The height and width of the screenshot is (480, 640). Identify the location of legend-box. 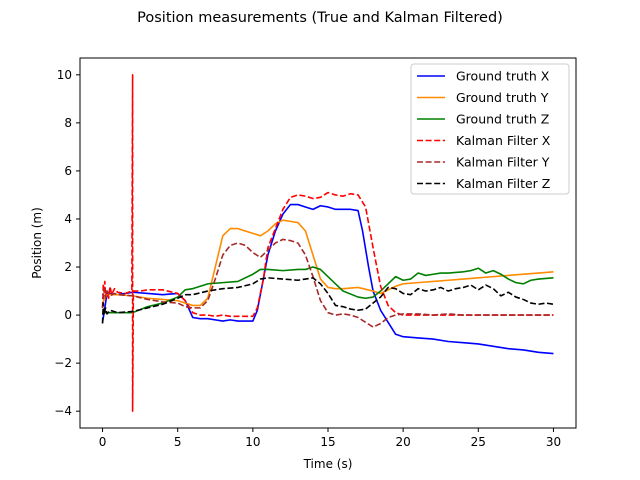
(490, 129).